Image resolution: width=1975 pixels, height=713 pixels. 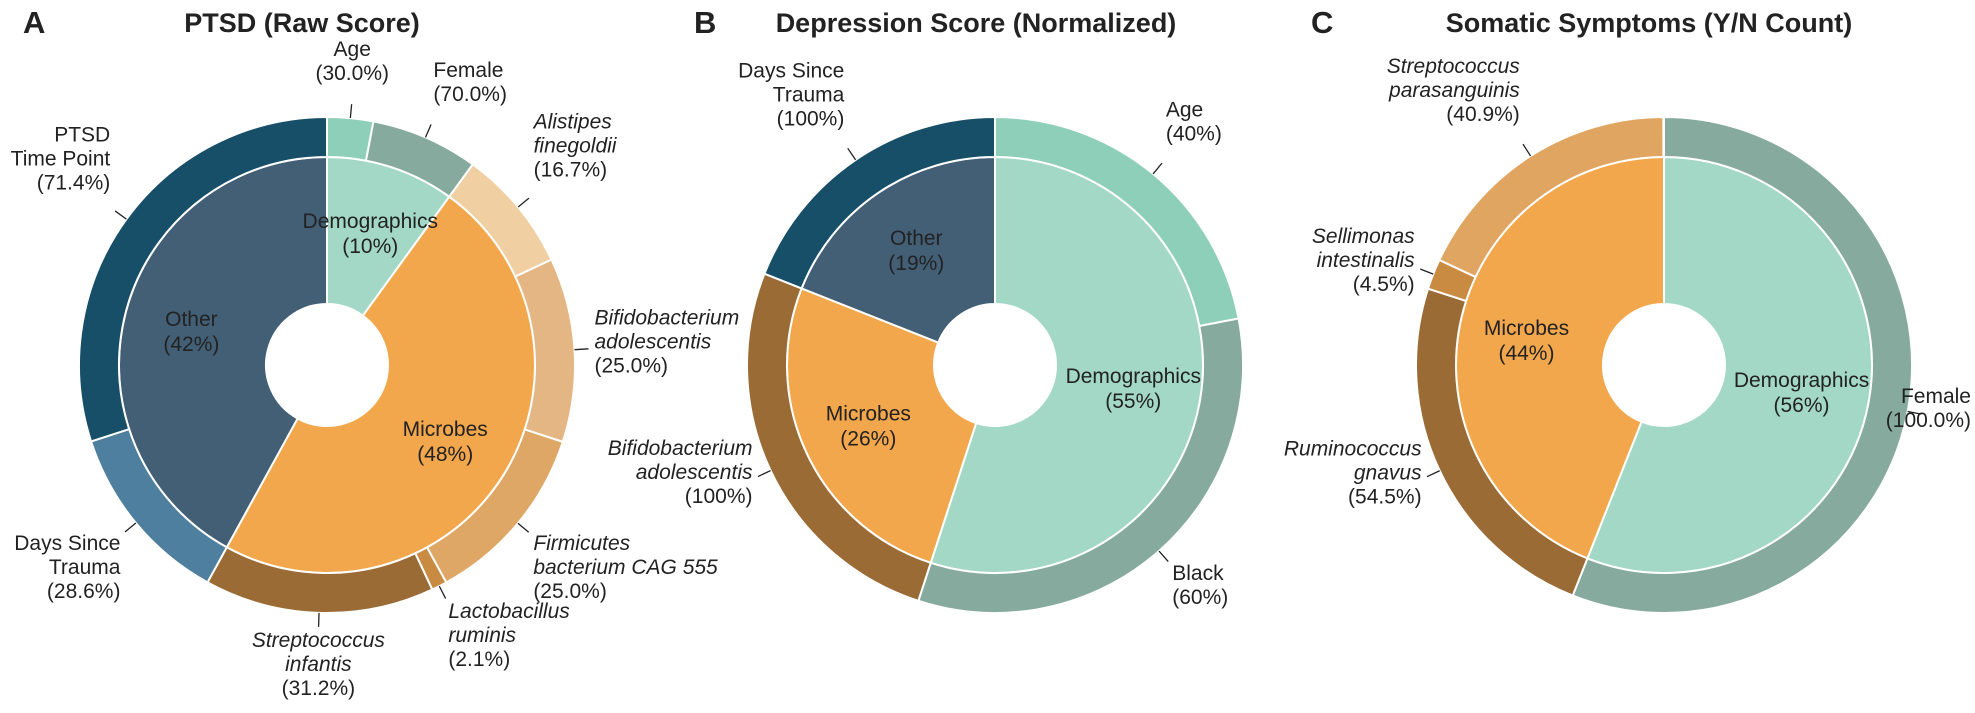 I want to click on segment-name: PTSD Time Point, so click(x=61, y=146).